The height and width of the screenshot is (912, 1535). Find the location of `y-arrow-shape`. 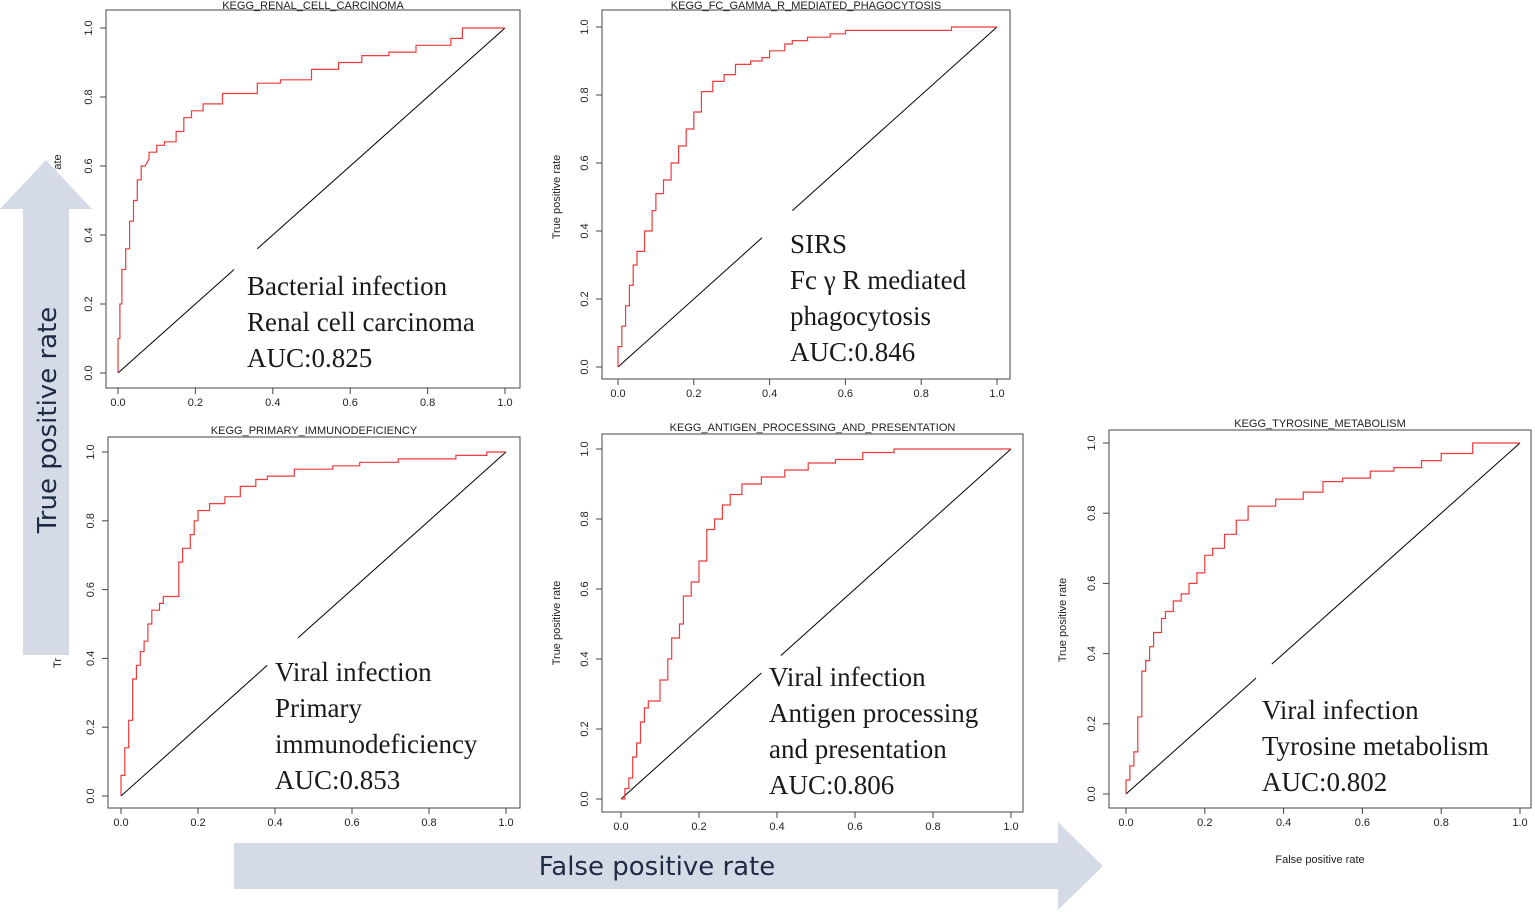

y-arrow-shape is located at coordinates (46, 407).